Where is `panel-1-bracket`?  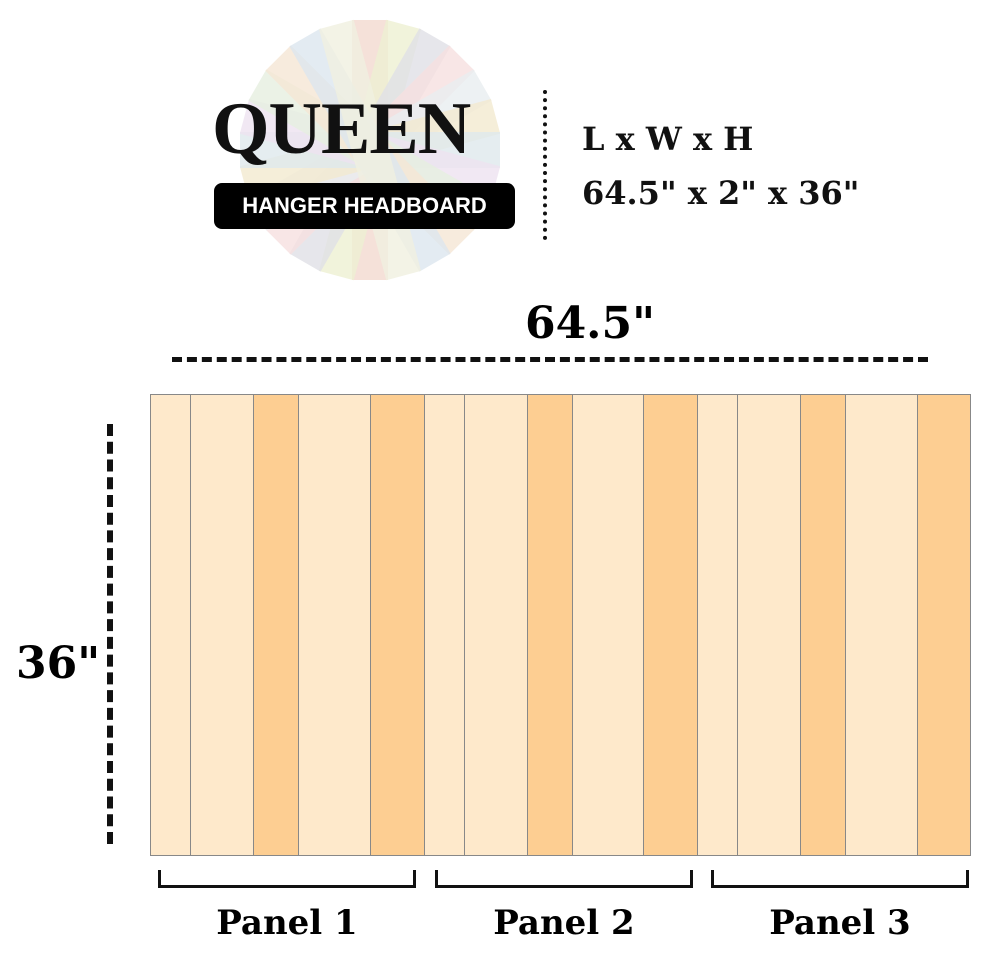
panel-1-bracket is located at coordinates (287, 879).